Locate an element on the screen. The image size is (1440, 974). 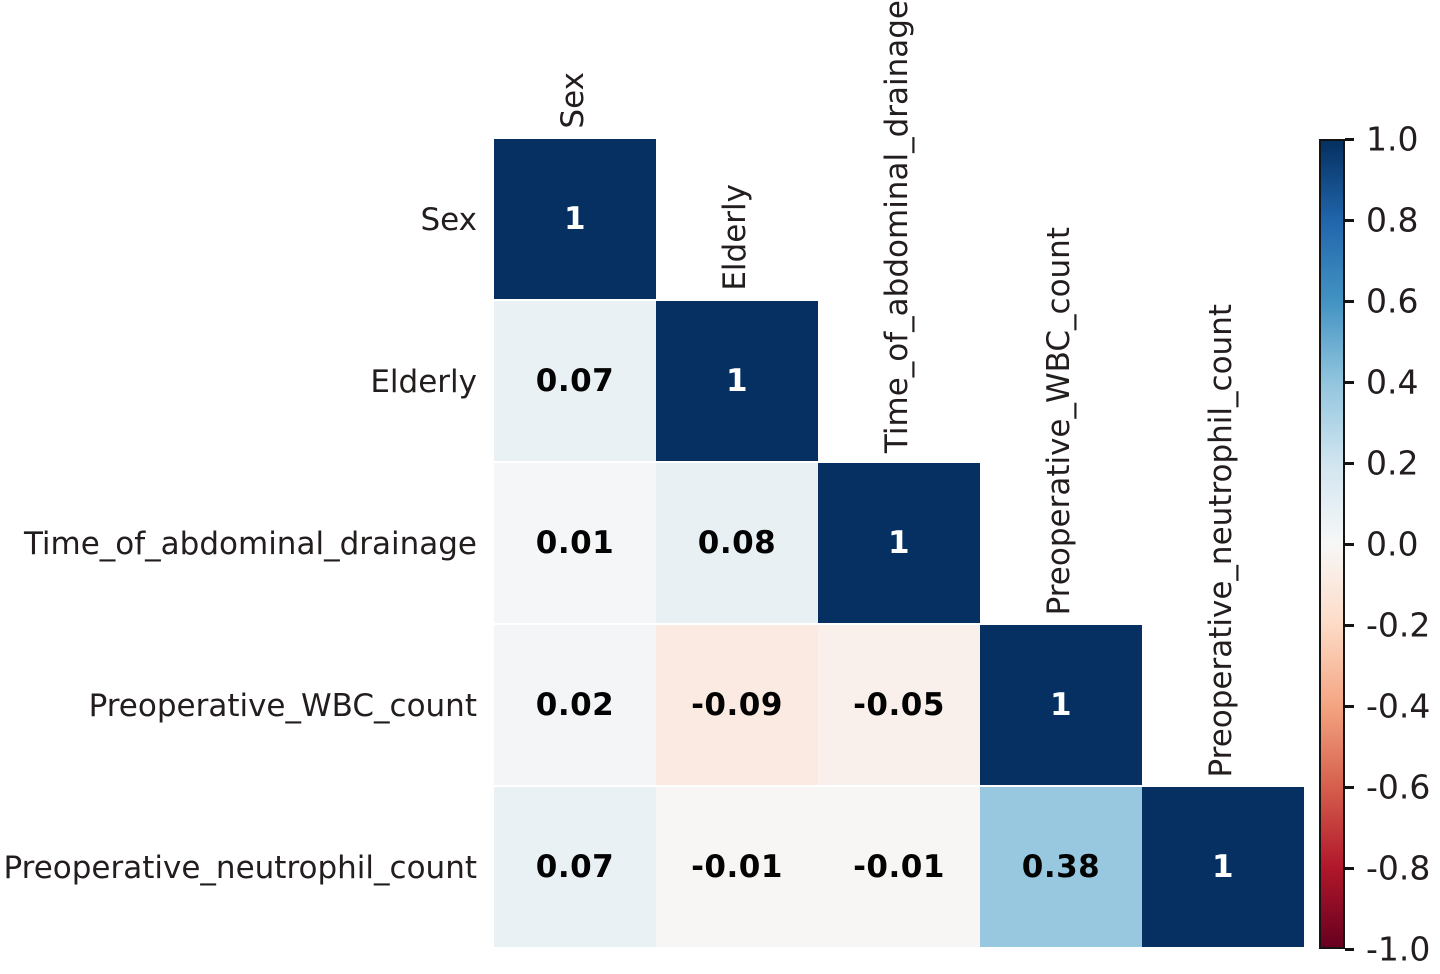
colorbar-tick-label: 0.6 is located at coordinates (1392, 301).